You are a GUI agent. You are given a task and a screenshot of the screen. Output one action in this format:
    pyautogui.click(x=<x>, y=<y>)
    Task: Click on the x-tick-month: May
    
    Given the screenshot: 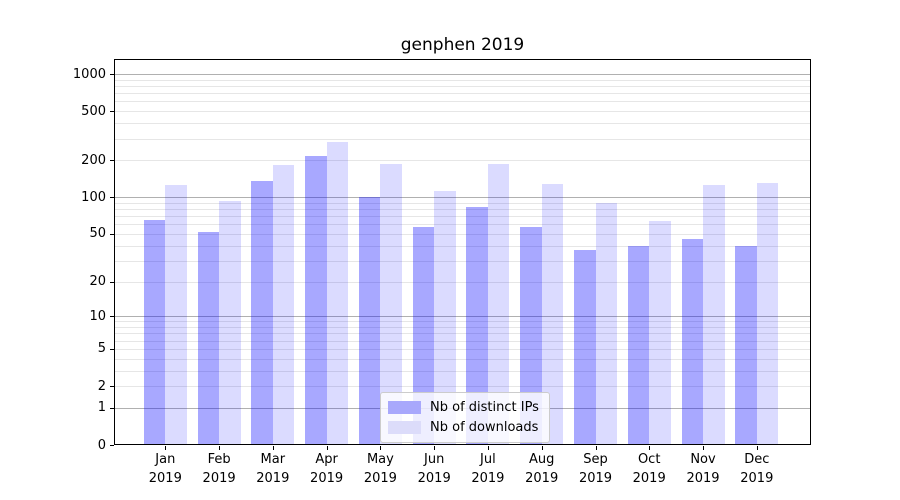 What is the action you would take?
    pyautogui.click(x=380, y=459)
    